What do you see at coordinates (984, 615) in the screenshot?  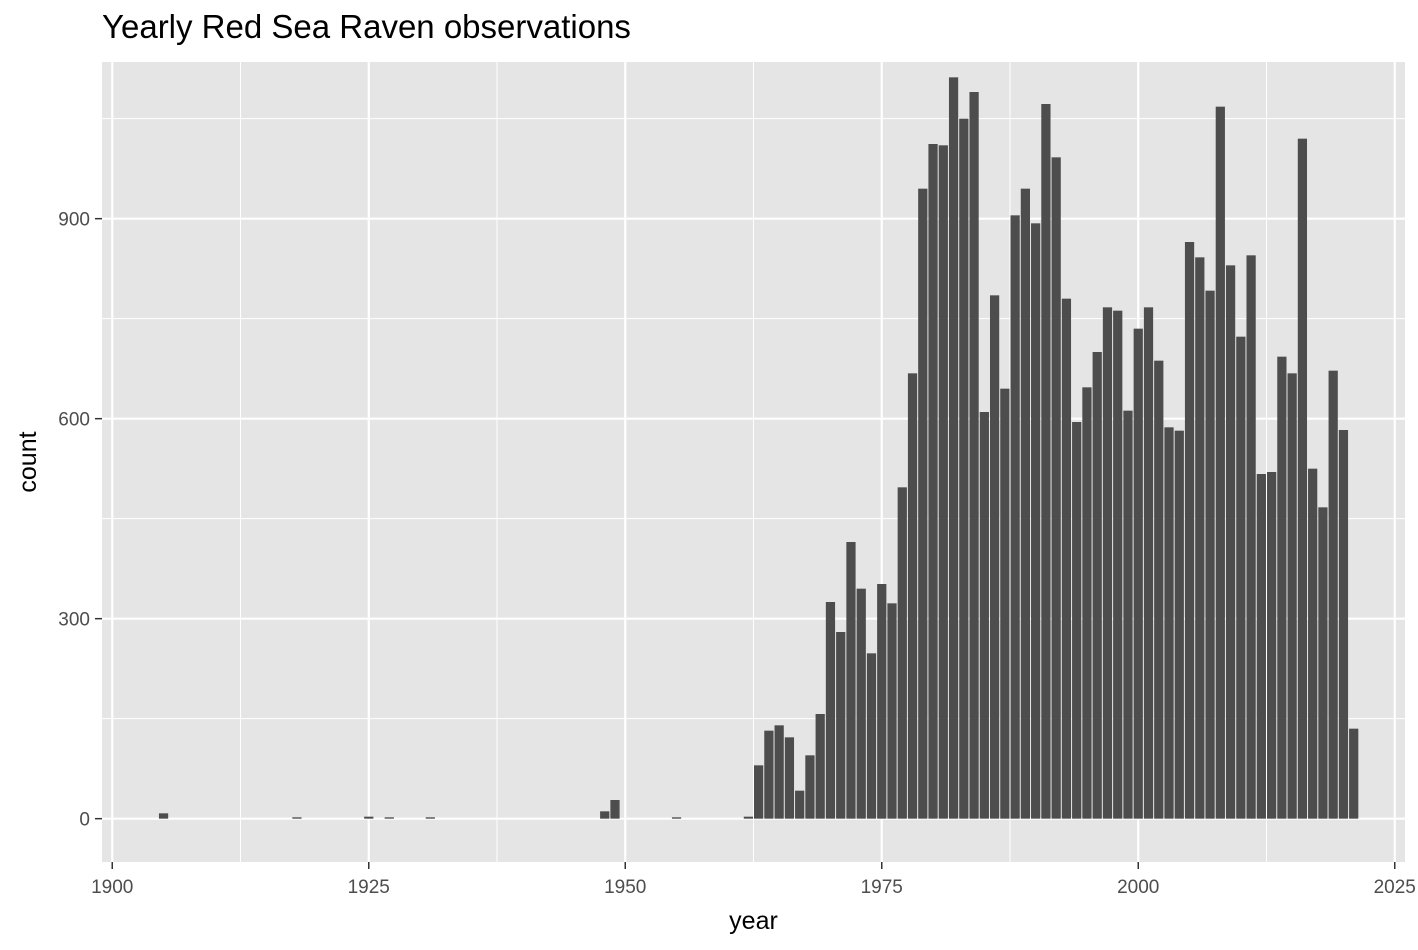 I see `bar-1985` at bounding box center [984, 615].